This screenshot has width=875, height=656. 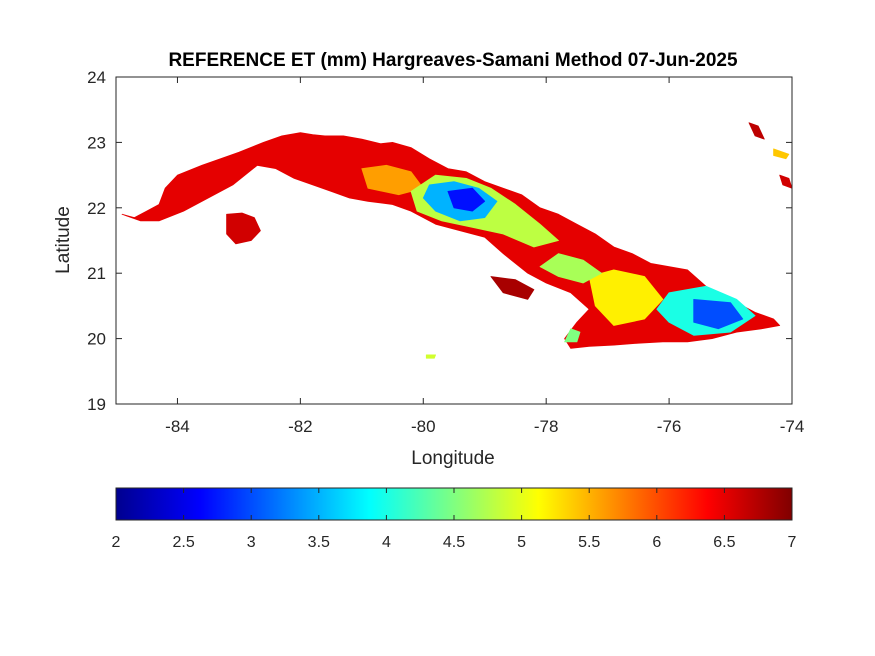 I want to click on y-tick-label: 19, so click(x=96, y=404).